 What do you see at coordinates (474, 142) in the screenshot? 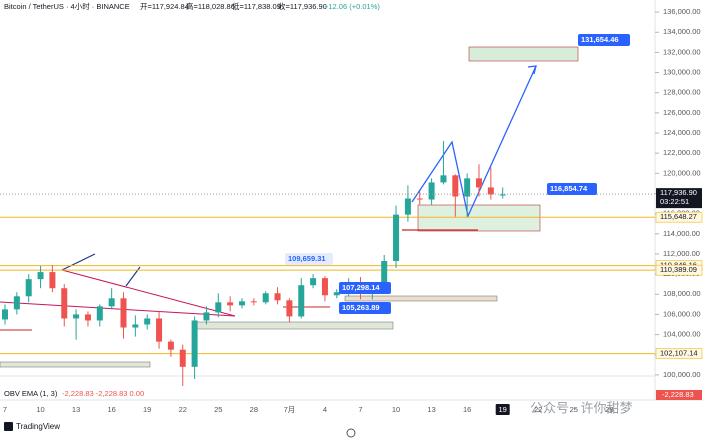
I see `projection-path` at bounding box center [474, 142].